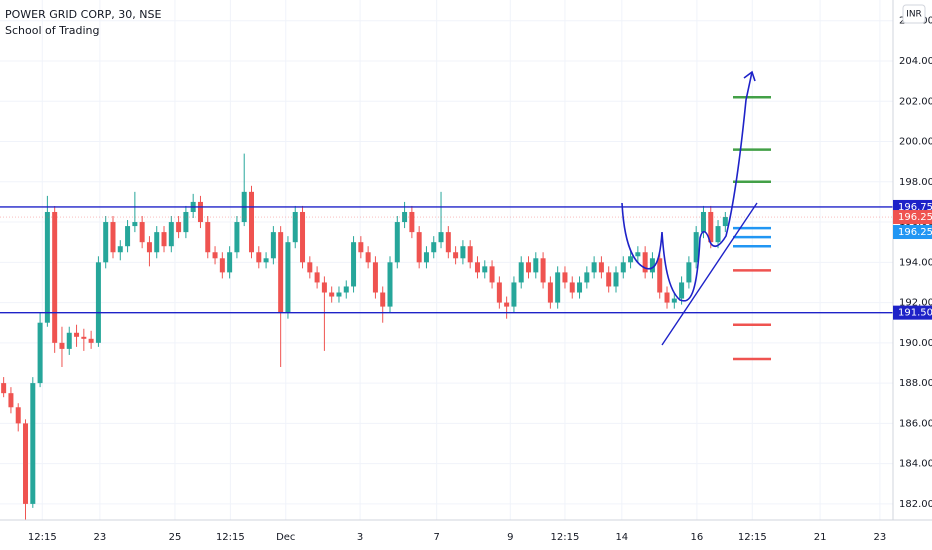 The image size is (932, 550). What do you see at coordinates (689, 208) in the screenshot?
I see `drawings` at bounding box center [689, 208].